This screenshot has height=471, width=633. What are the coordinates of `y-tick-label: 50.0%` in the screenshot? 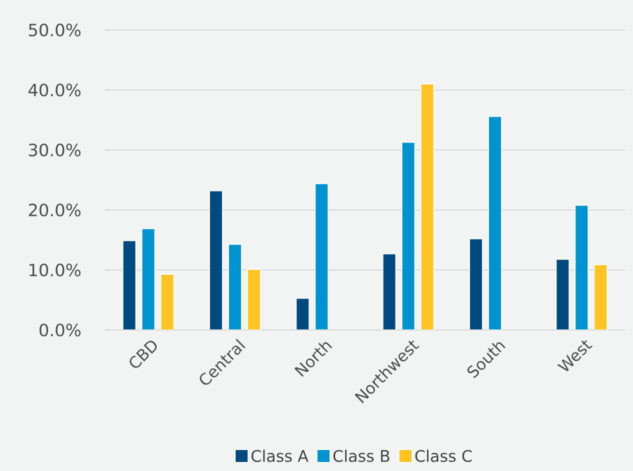 It's located at (54, 30).